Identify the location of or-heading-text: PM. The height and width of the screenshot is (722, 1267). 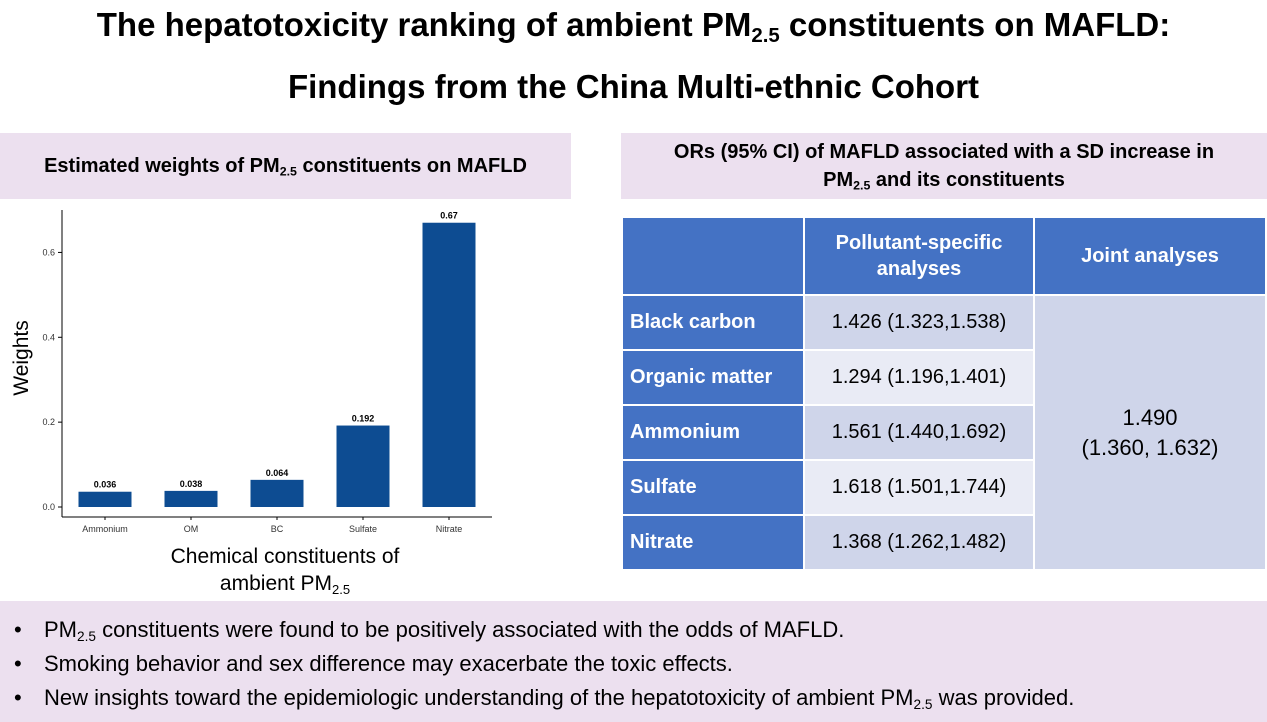
(838, 180).